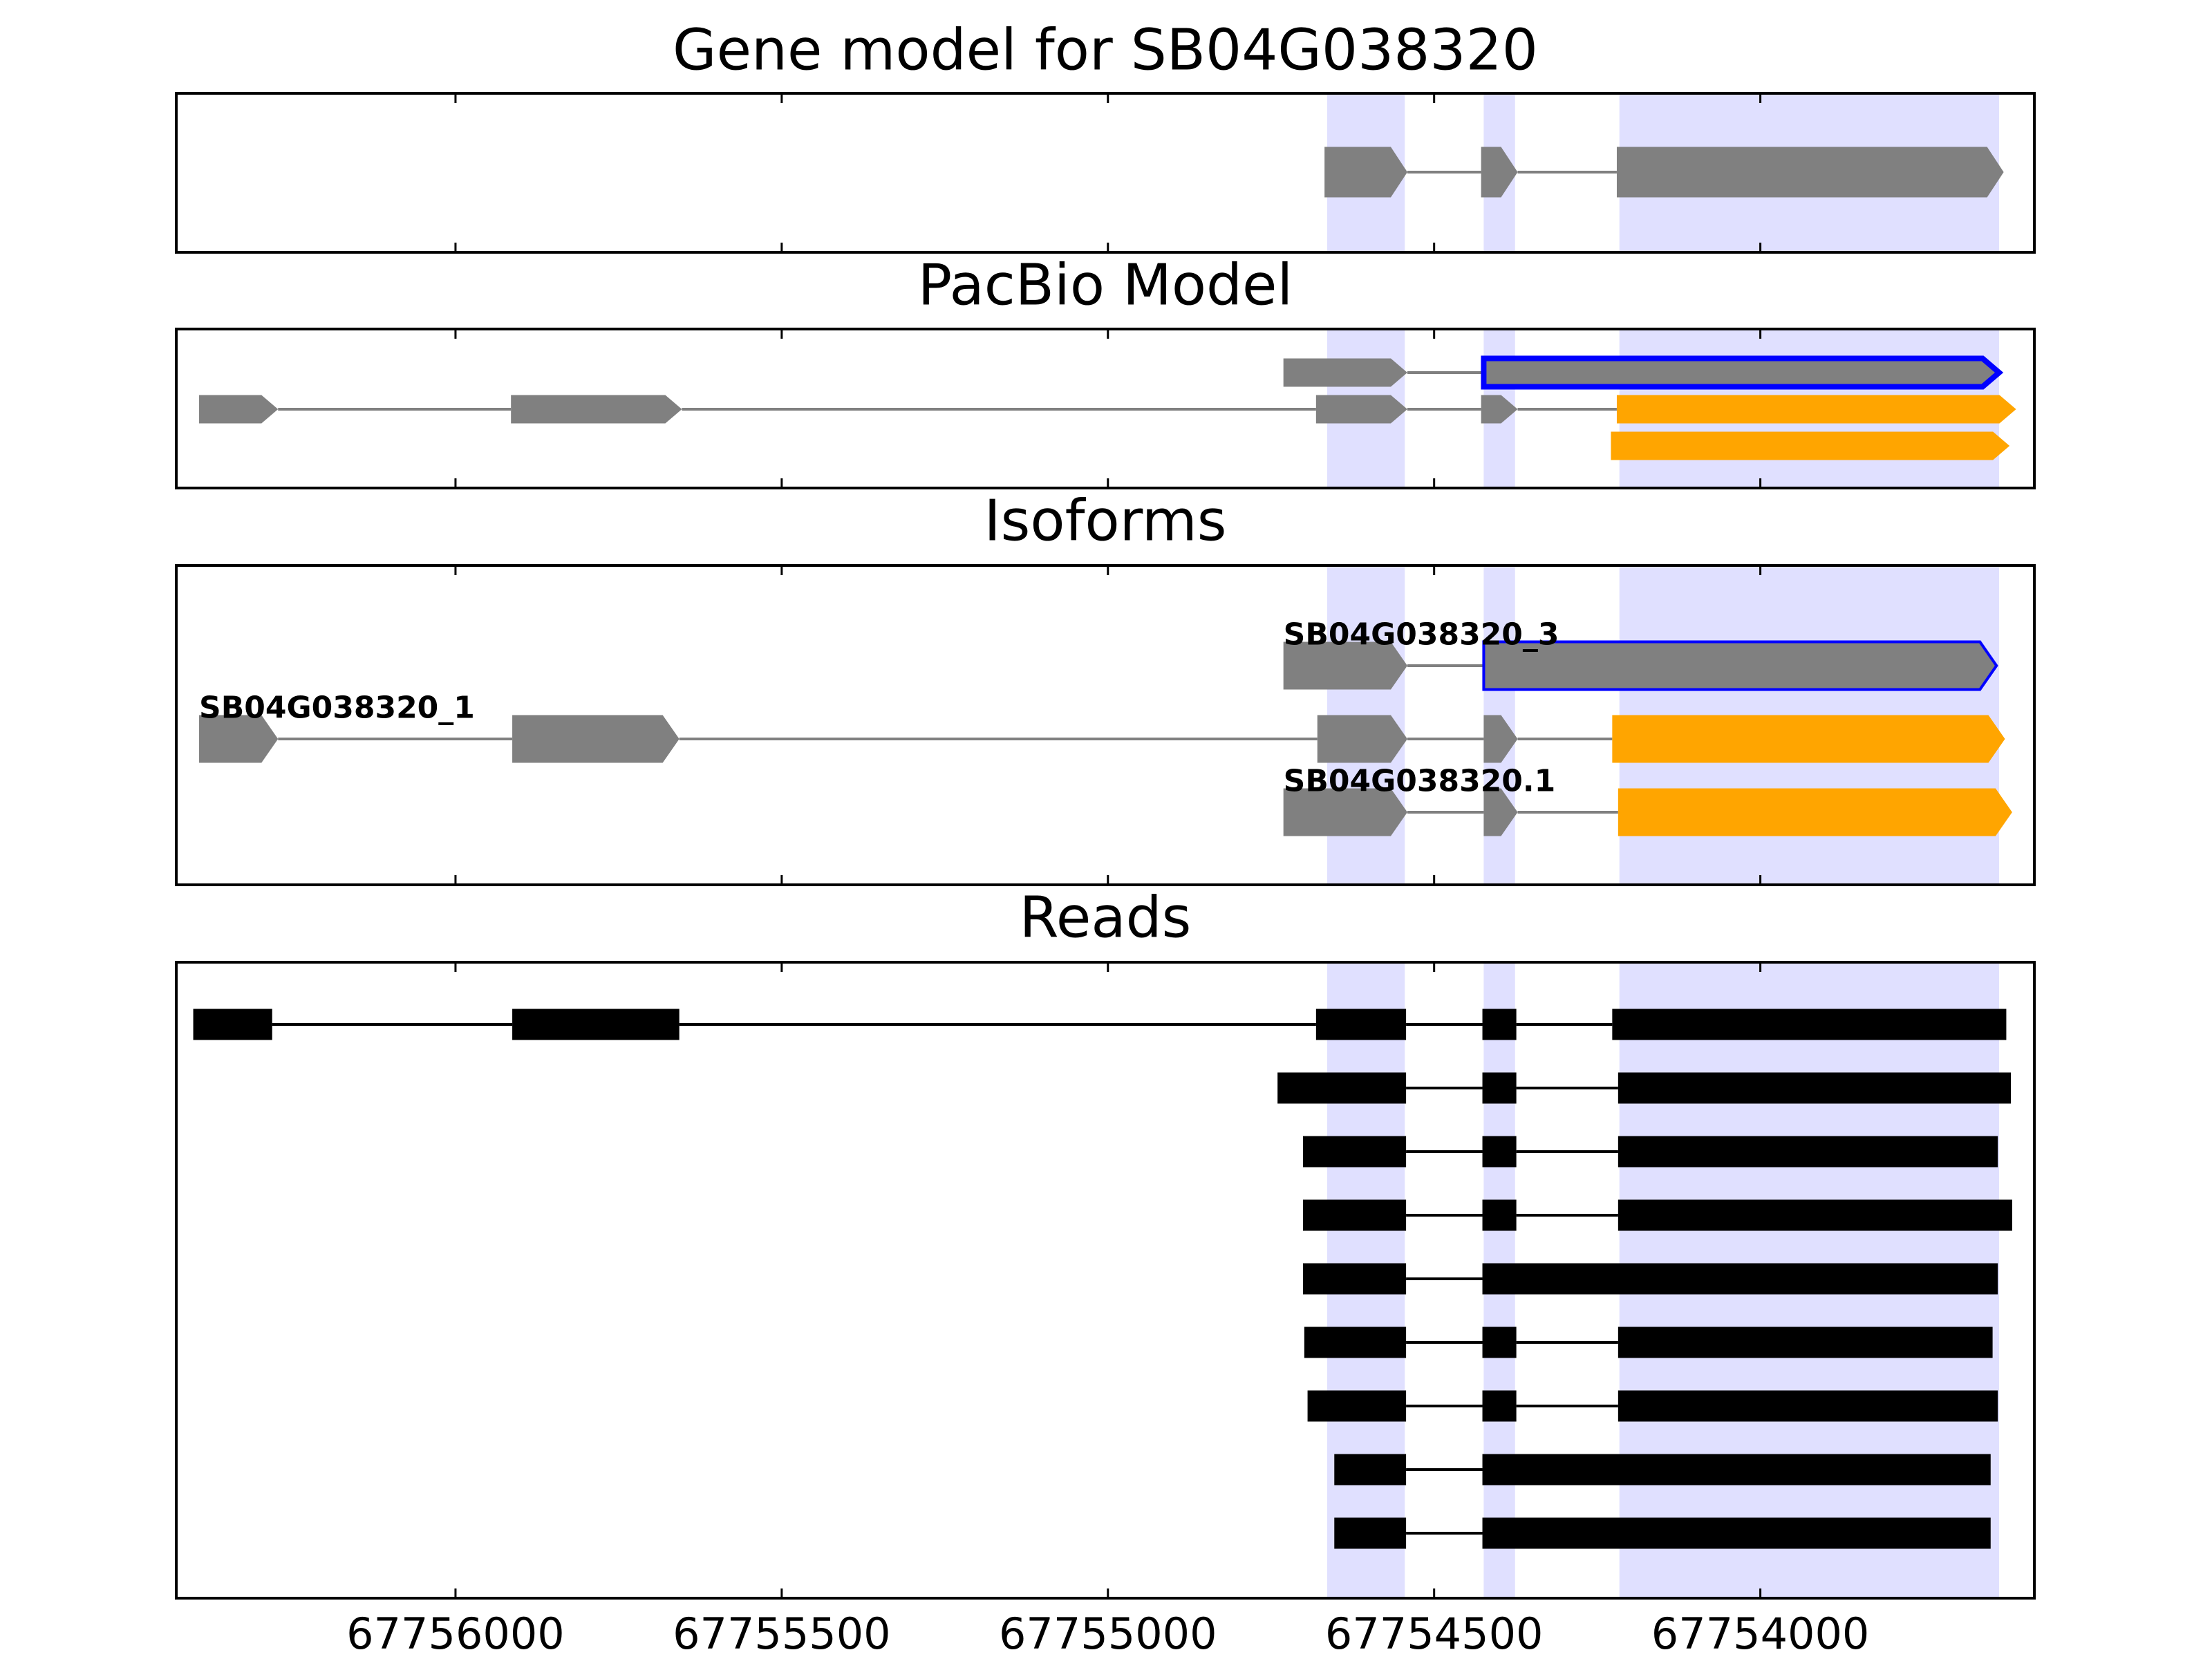  I want to click on x-tick-label: 67754000, so click(1760, 1634).